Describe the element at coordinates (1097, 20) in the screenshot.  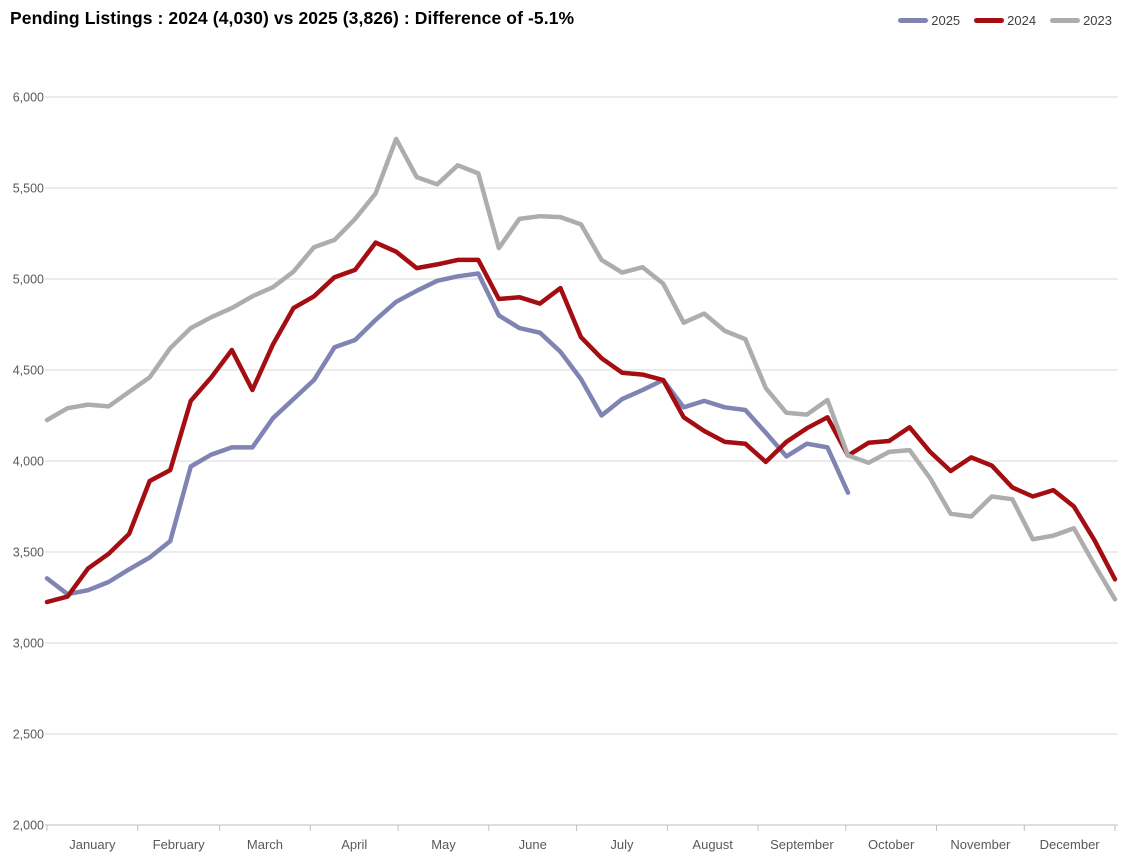
I see `legend-label-2023: 2023` at that location.